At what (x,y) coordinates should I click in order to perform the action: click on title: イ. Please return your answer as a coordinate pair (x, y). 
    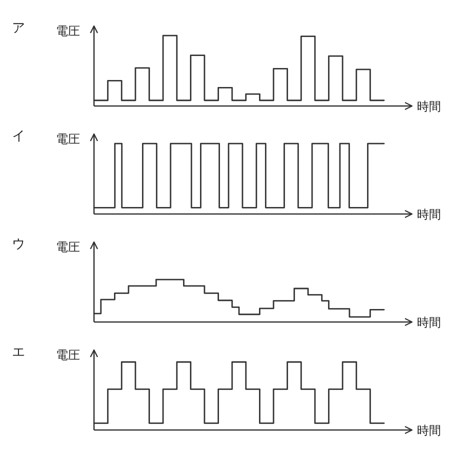
    Looking at the image, I should click on (18, 135).